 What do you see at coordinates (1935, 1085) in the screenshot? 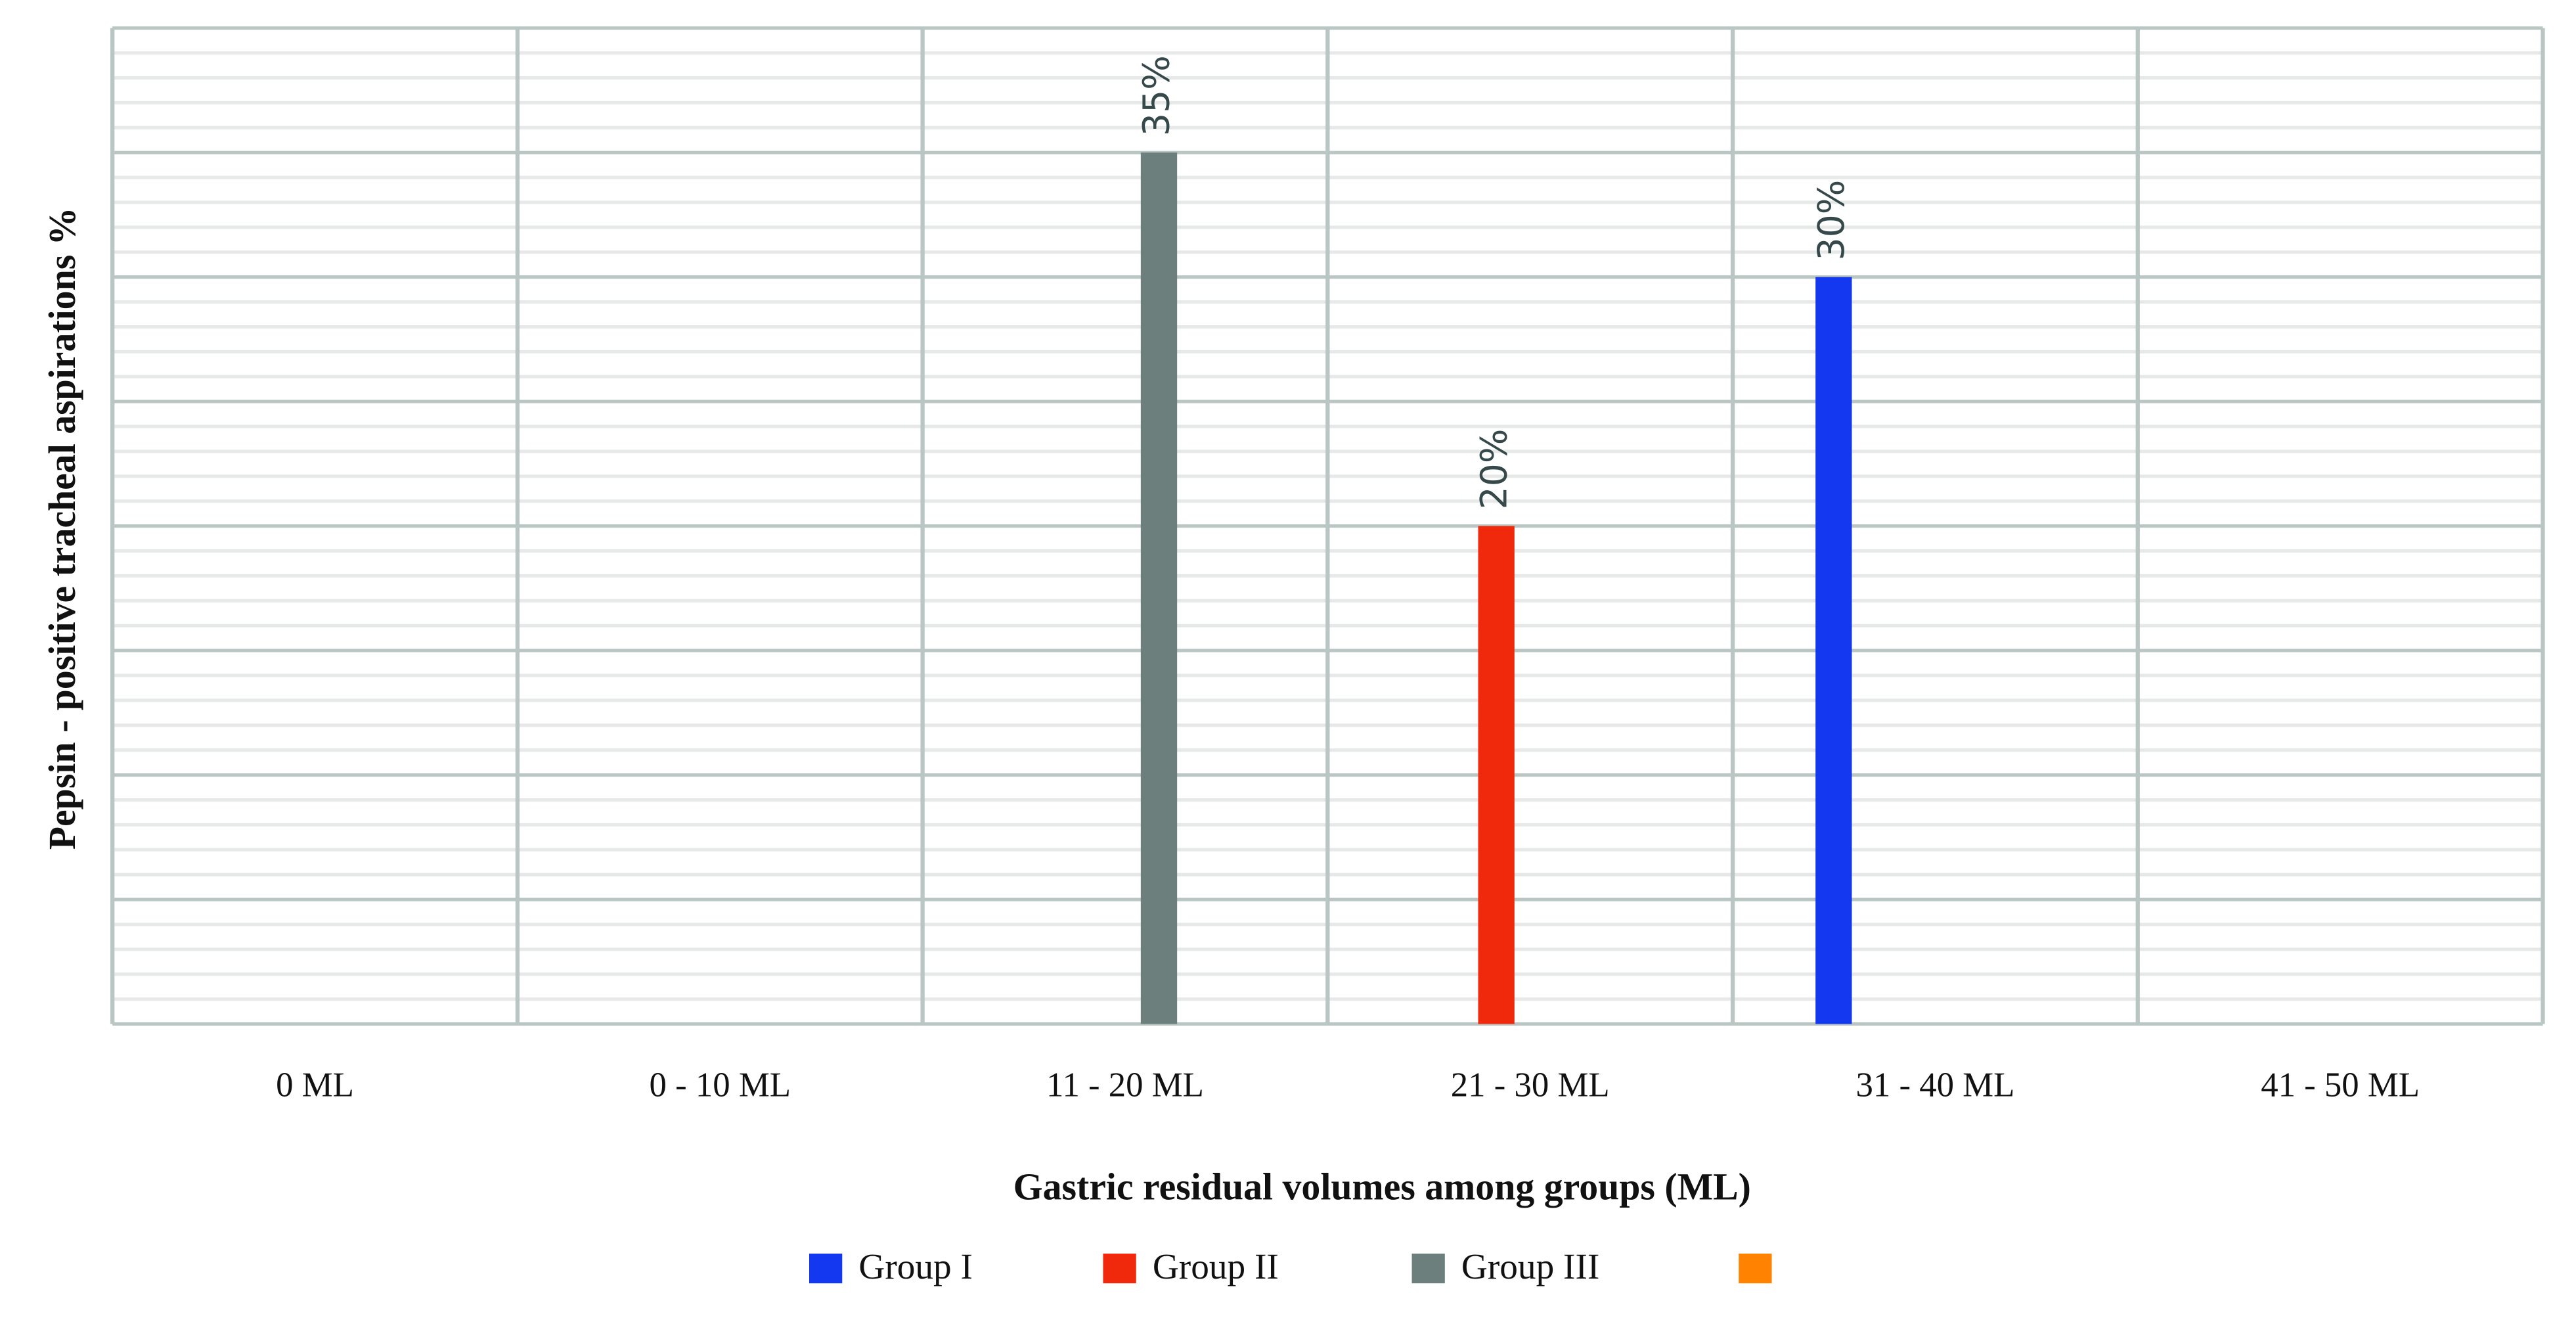
I see `x-tick-label: 31 - 40 ML` at bounding box center [1935, 1085].